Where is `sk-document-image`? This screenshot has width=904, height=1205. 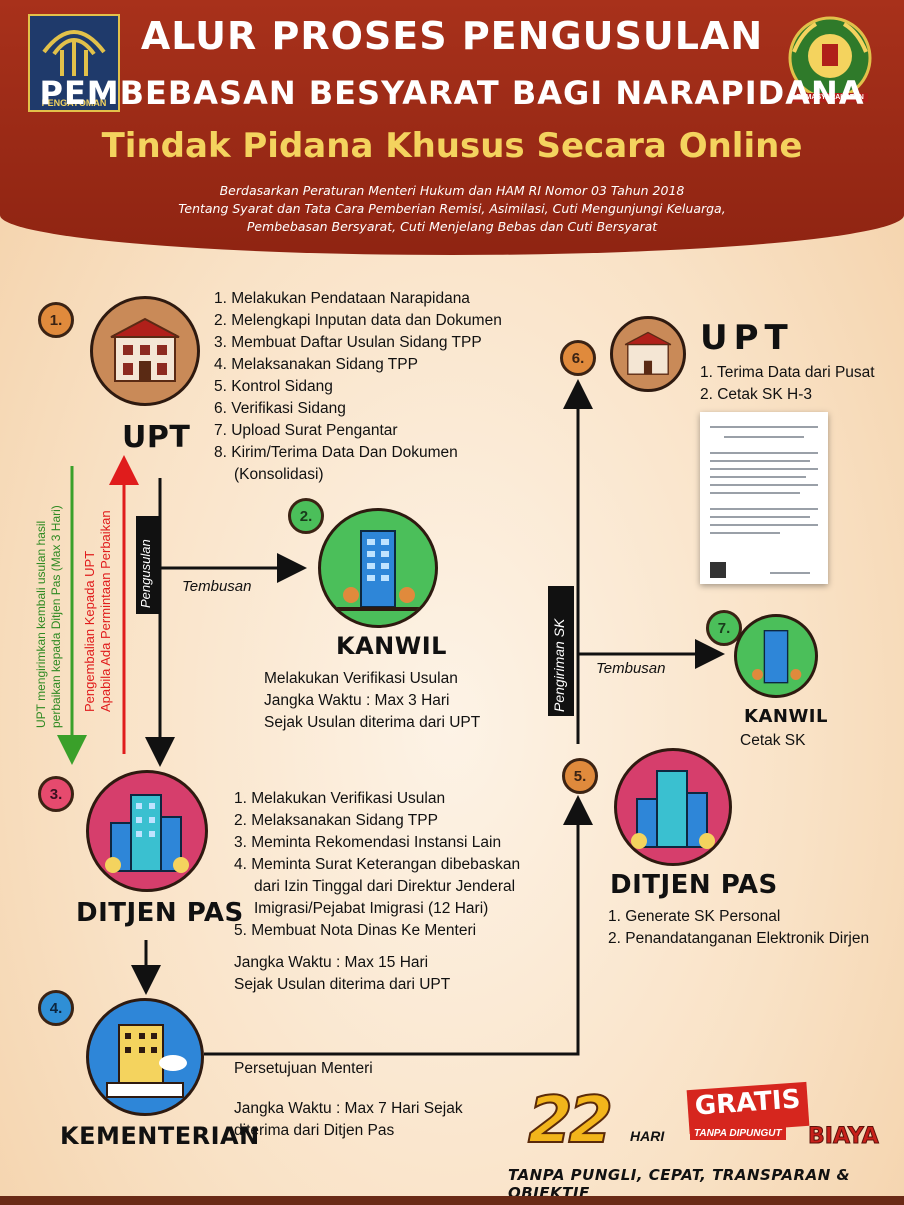 sk-document-image is located at coordinates (764, 498).